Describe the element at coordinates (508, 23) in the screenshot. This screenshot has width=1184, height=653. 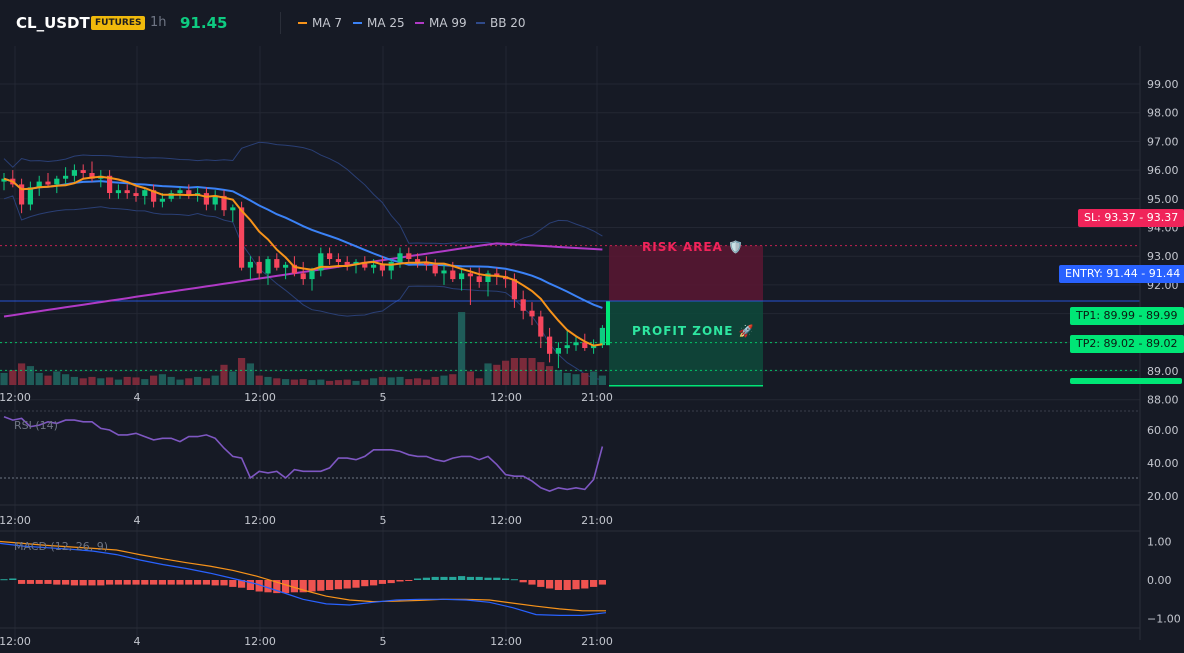
I see `legend-bb20-label: BB 20` at that location.